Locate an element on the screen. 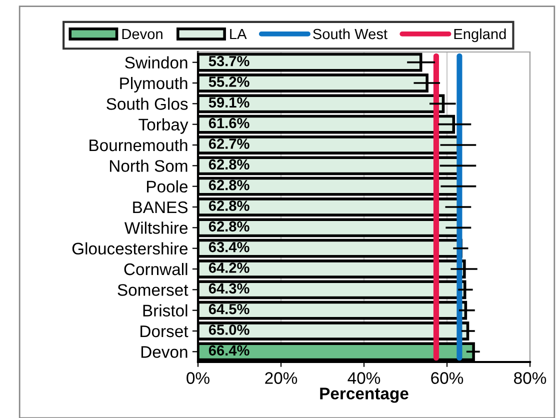 The image size is (560, 418). legend-label: South West is located at coordinates (350, 34).